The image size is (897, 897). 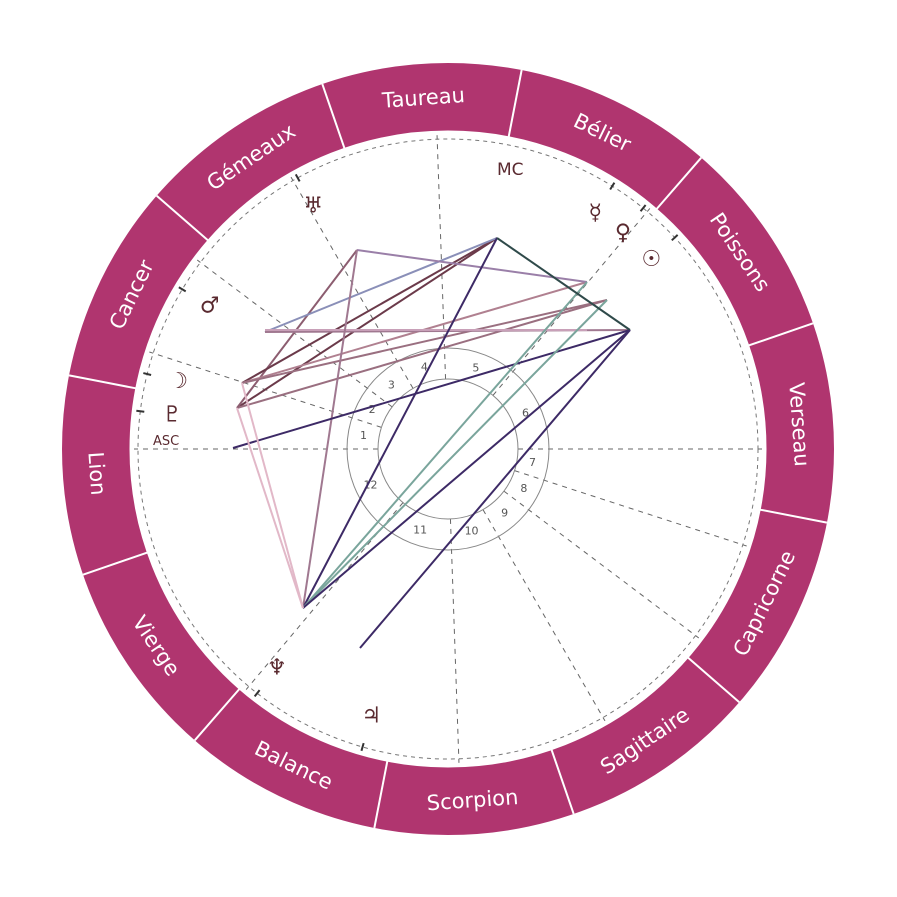 I want to click on house-number: 12, so click(x=371, y=485).